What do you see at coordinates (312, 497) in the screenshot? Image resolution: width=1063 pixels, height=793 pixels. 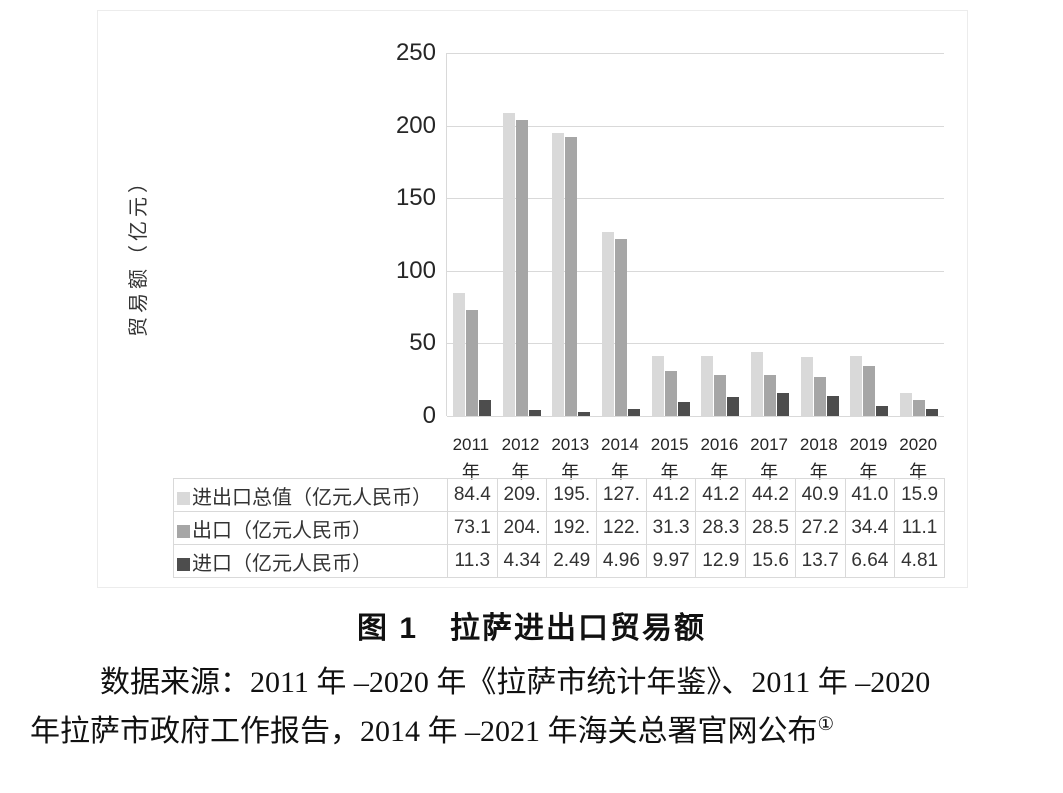 I see `series-name-total: 进出口总值（亿元人民币）` at bounding box center [312, 497].